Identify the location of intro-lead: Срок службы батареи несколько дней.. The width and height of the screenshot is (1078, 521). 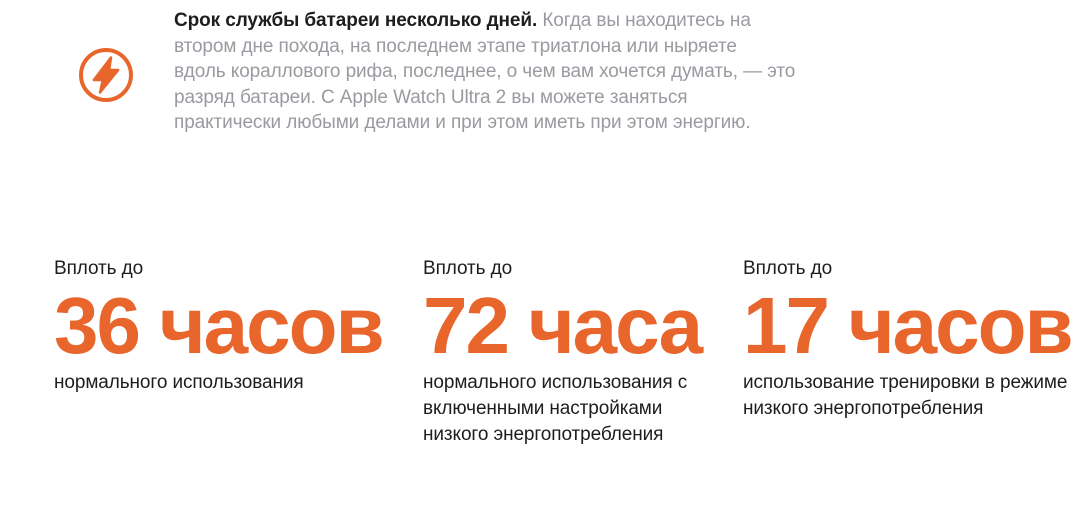
(356, 20).